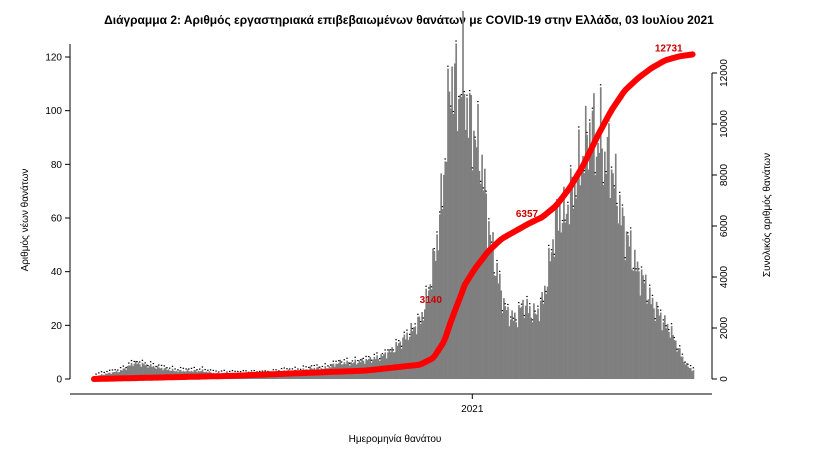 This screenshot has width=818, height=455. I want to click on y2-axis-label: Συνολικός αριθμός θανάτων, so click(767, 215).